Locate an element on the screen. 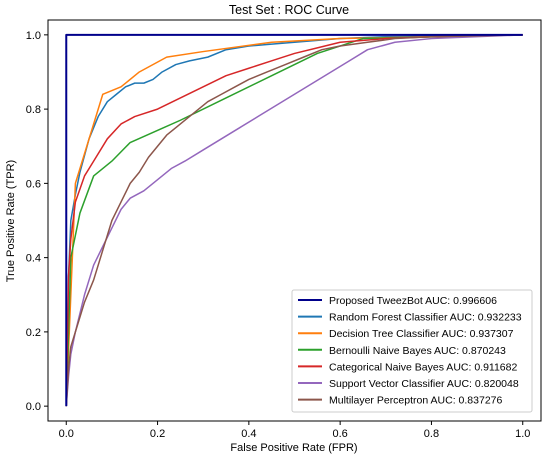 This screenshot has width=550, height=461. x-tick-label: 0.6 is located at coordinates (339, 434).